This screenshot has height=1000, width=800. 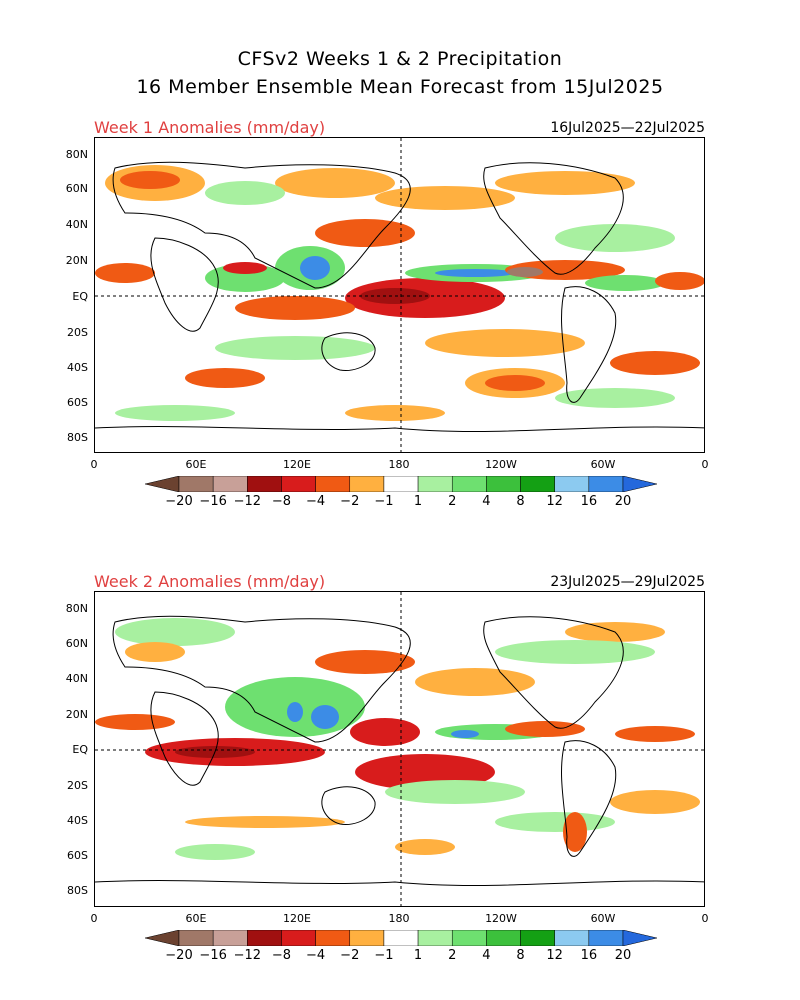 I want to click on panel2-xtick: 60E, so click(x=196, y=918).